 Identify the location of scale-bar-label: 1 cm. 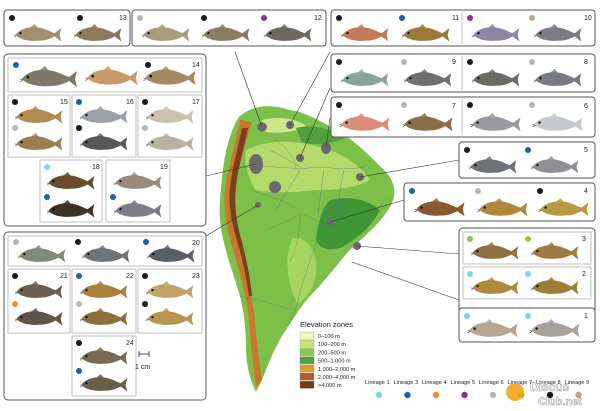
(142, 367).